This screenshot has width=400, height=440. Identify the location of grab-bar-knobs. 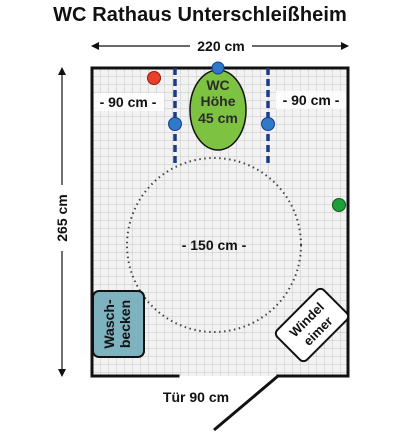
(221, 96).